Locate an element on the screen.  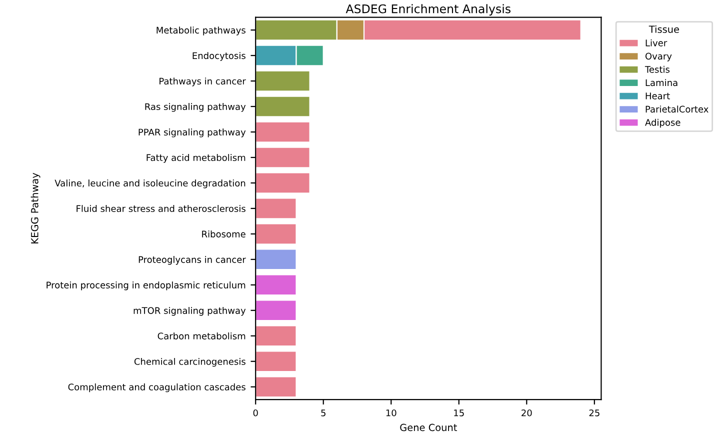
chart-title: ASDEG Enrichment Analysis is located at coordinates (428, 10).